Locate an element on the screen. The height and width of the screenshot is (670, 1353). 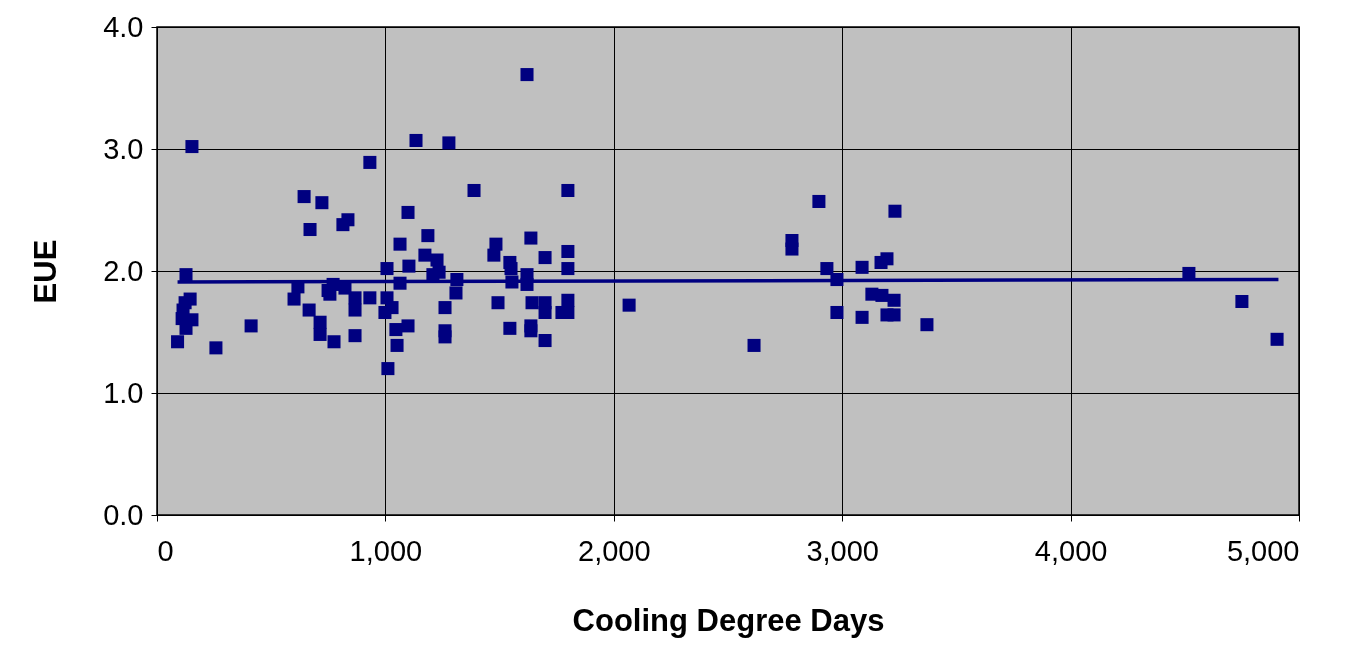
x-tick-label: 4,000 is located at coordinates (1071, 550).